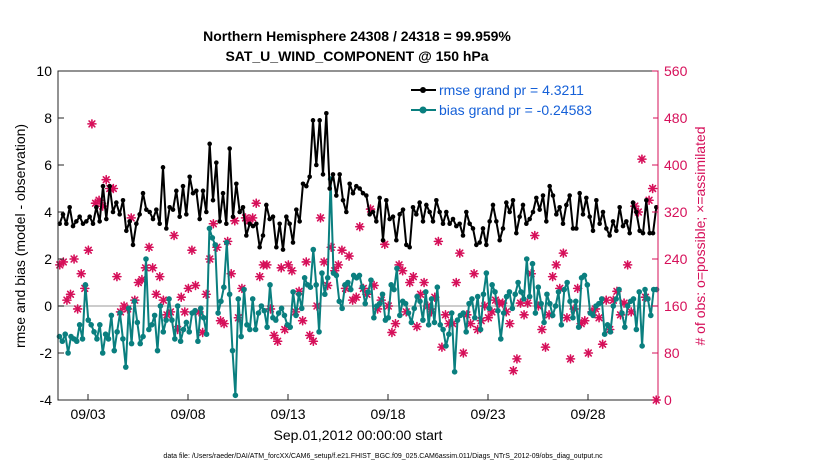 The height and width of the screenshot is (470, 830). Describe the element at coordinates (700, 235) in the screenshot. I see `y-axis-right-label: # of obs: o=possible; ×=assimilated` at that location.